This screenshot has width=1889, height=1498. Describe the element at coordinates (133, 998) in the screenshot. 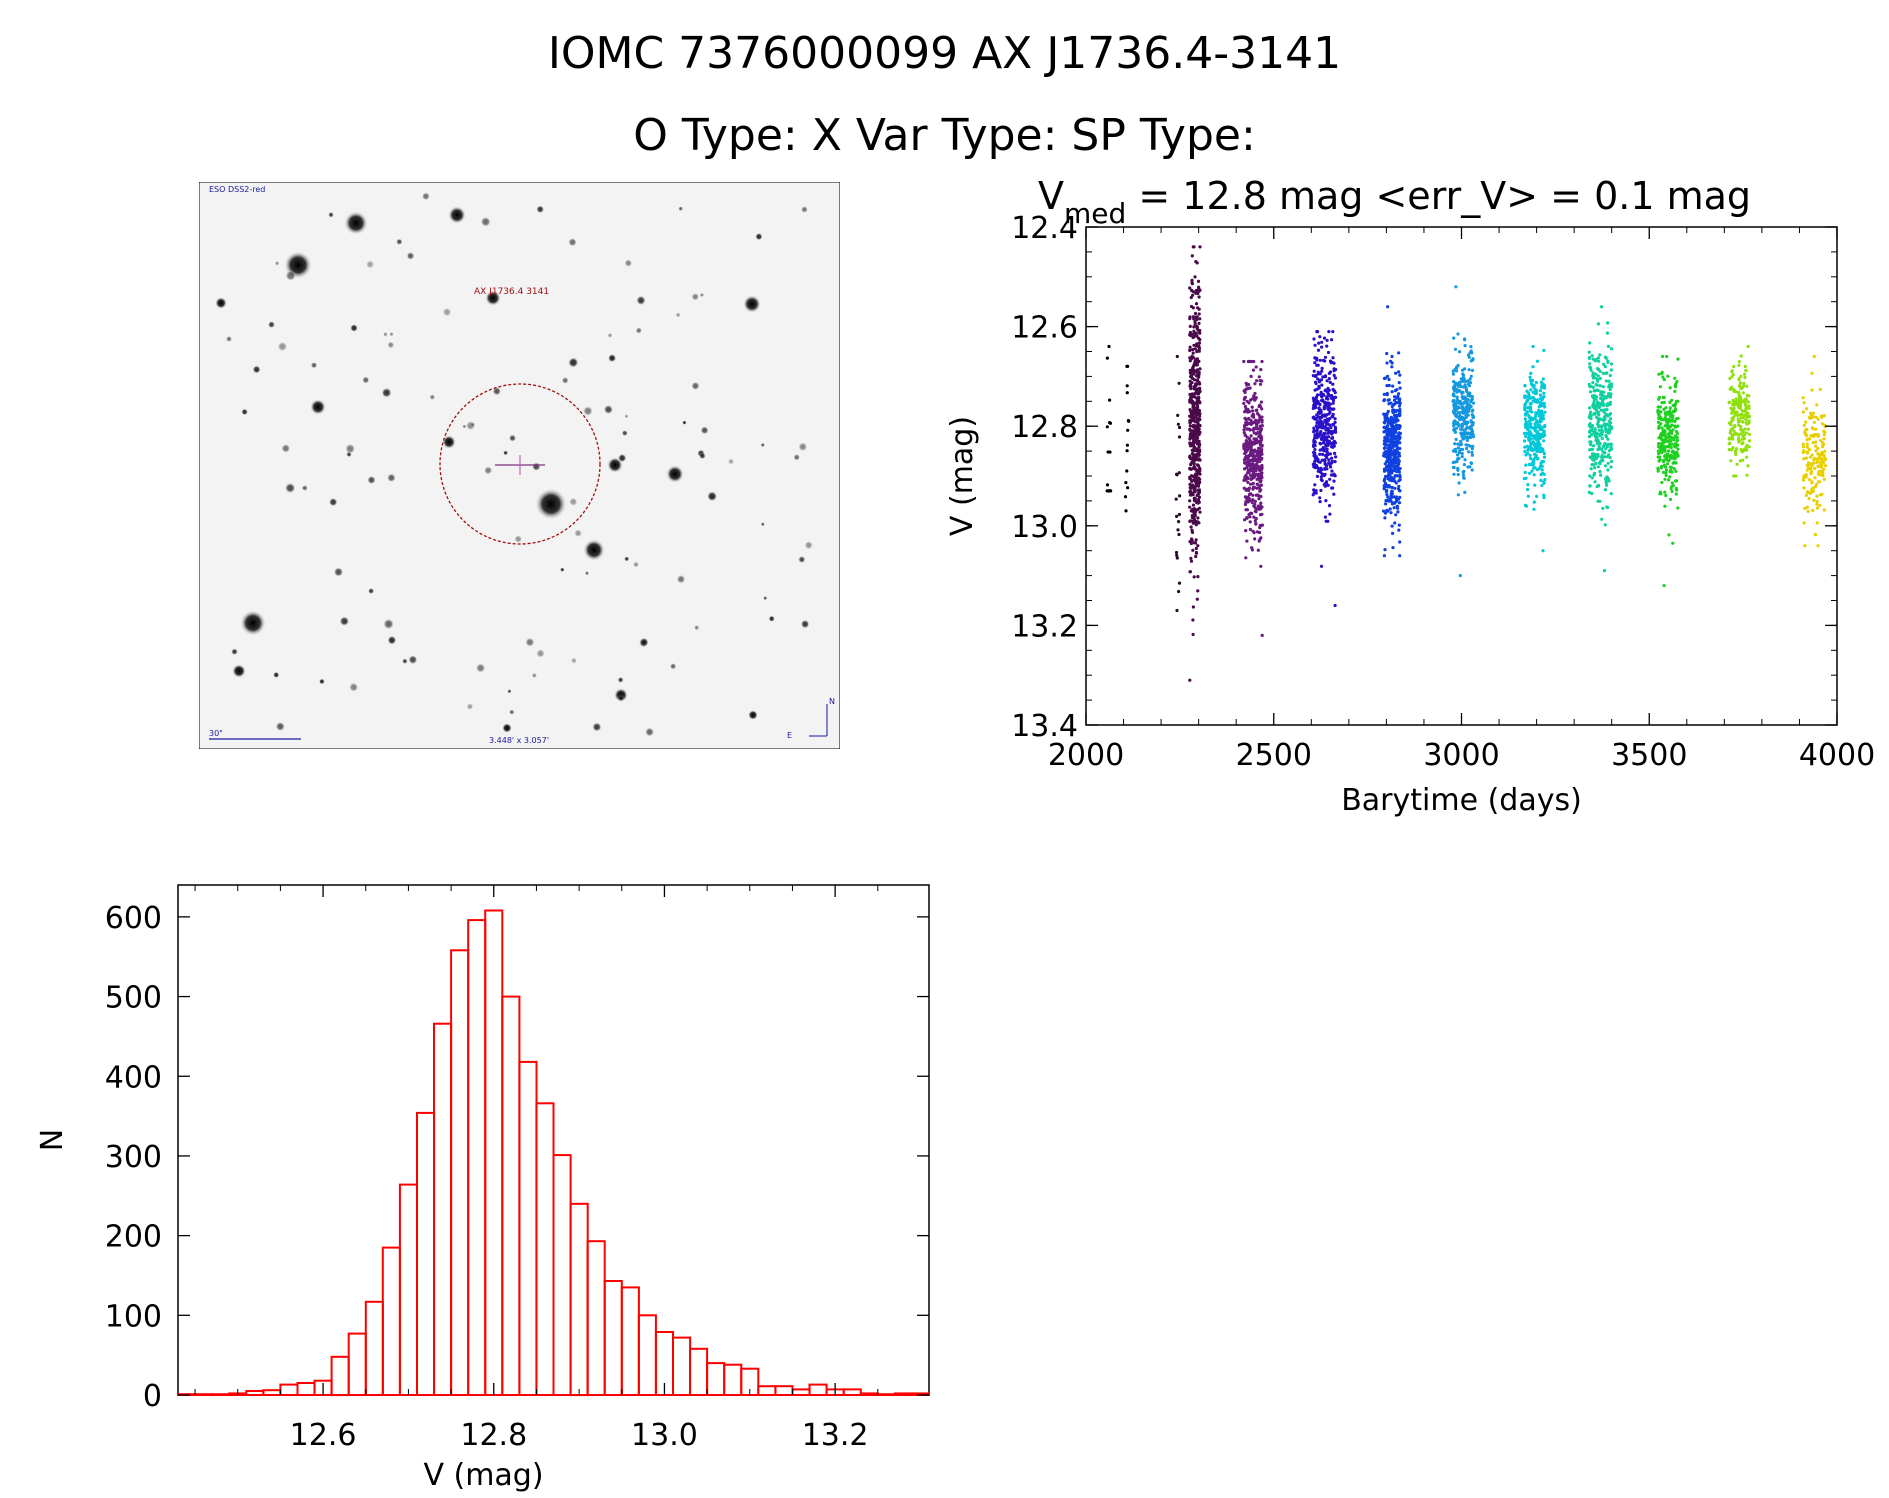

I see `hist-ytick-label: 500` at that location.